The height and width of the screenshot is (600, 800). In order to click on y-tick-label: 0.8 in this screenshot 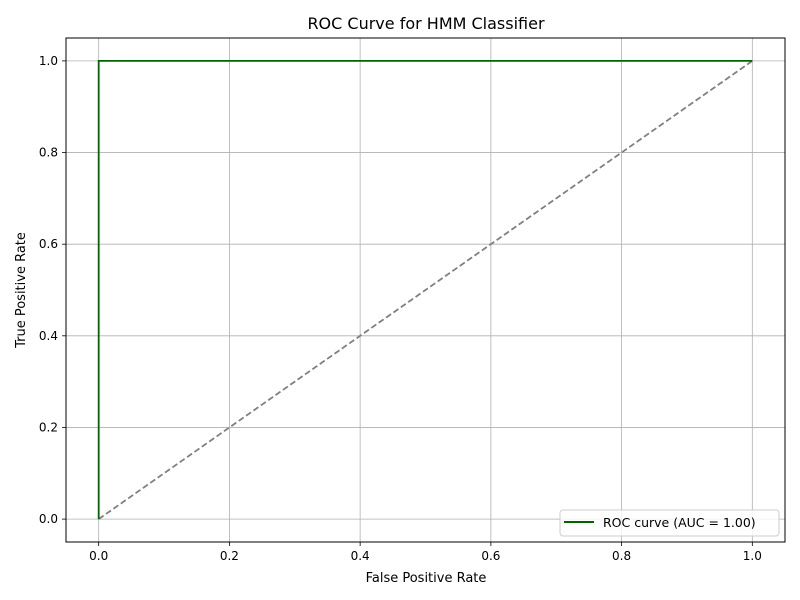, I will do `click(48, 153)`.